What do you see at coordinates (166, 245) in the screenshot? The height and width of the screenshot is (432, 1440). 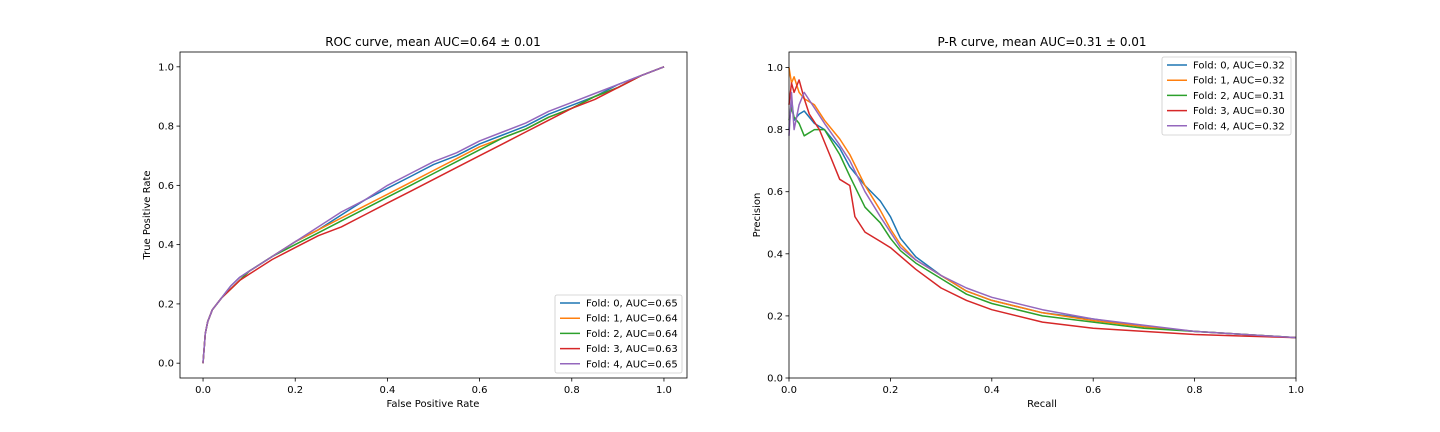 I see `roc-y-tick-label-2: 0.4` at bounding box center [166, 245].